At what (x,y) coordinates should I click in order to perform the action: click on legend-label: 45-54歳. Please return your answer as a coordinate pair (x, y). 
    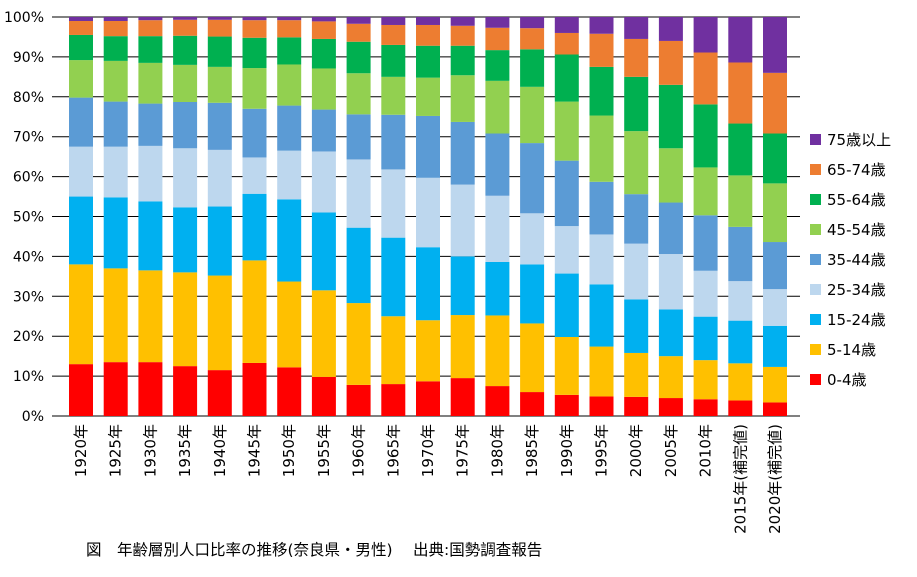
    Looking at the image, I should click on (856, 229).